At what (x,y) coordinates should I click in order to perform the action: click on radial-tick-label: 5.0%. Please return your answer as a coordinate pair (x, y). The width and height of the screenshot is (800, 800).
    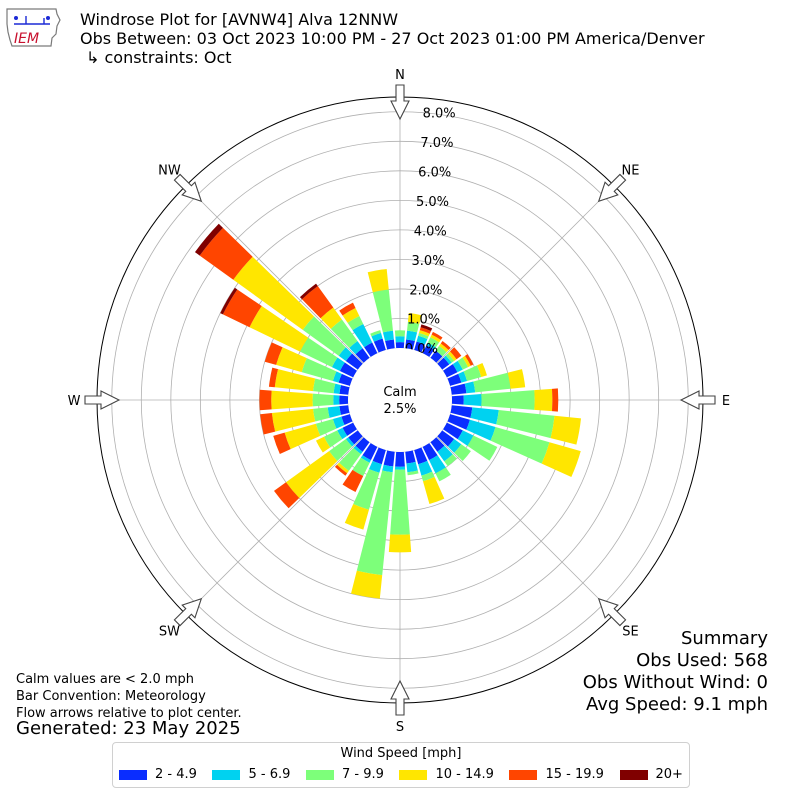
    Looking at the image, I should click on (432, 202).